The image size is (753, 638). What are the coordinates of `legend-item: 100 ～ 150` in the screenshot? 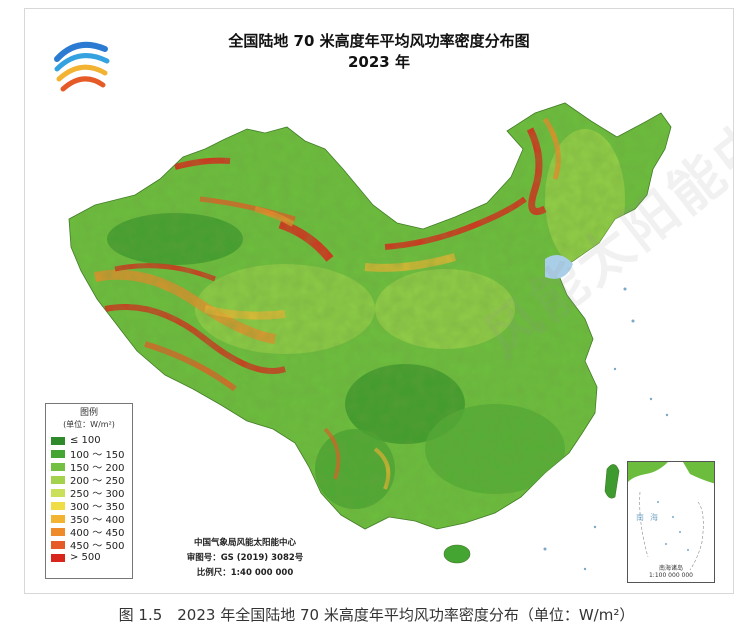 It's located at (89, 454).